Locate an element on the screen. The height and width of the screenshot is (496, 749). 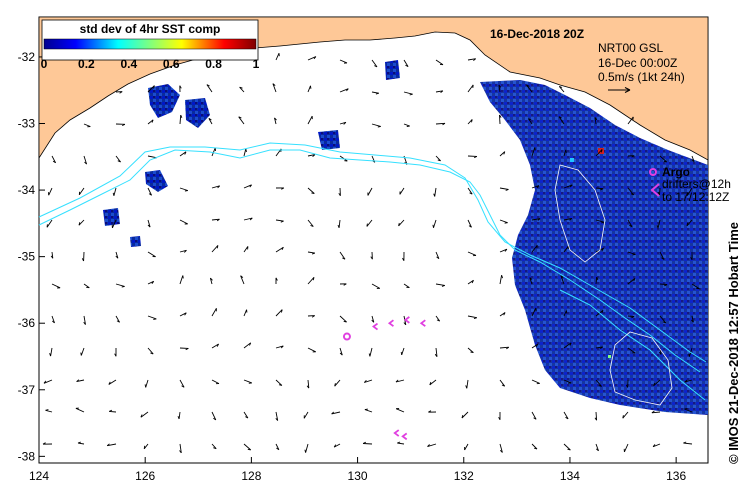
legend-scale: 0.5m/s (1kt 24h) is located at coordinates (641, 77).